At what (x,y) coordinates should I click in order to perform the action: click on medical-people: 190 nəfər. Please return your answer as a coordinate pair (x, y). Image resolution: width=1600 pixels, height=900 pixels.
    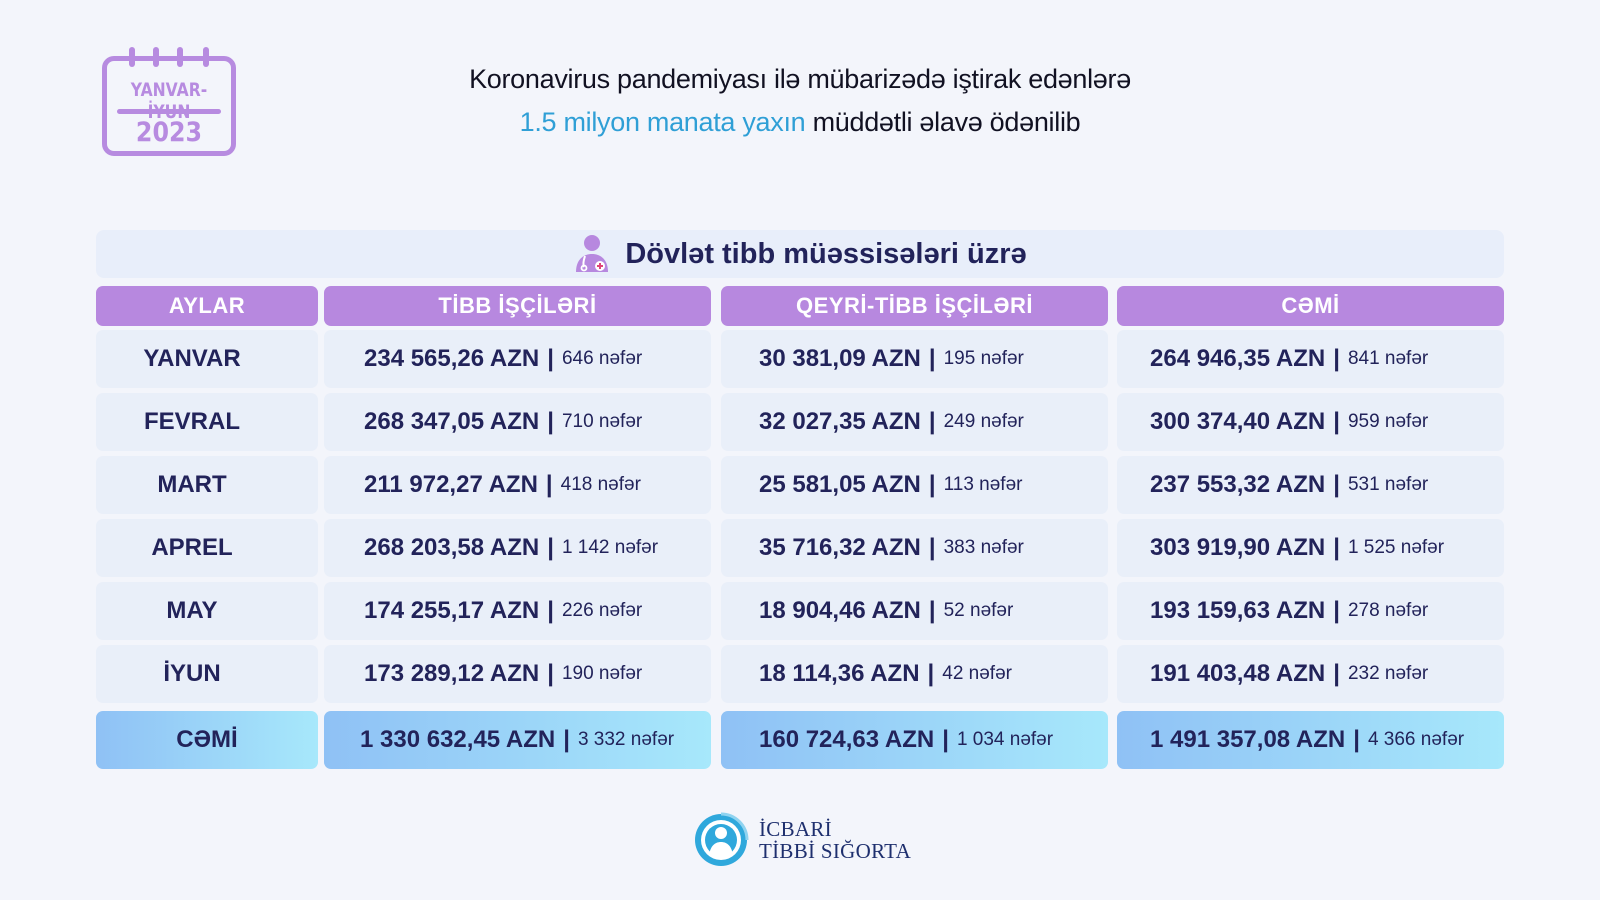
    Looking at the image, I should click on (602, 673).